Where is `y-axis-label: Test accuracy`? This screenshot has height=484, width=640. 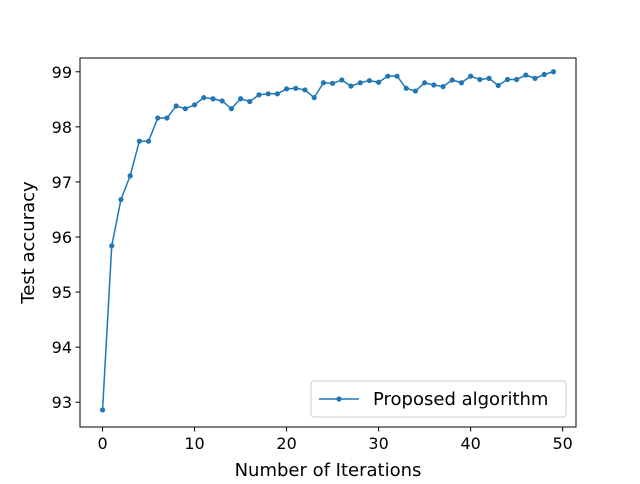 y-axis-label: Test accuracy is located at coordinates (28, 243).